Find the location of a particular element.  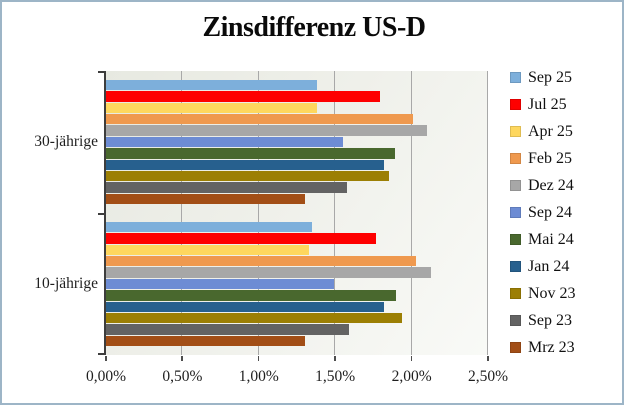

category-label-10-jährige: 10-jährige is located at coordinates (66, 283).